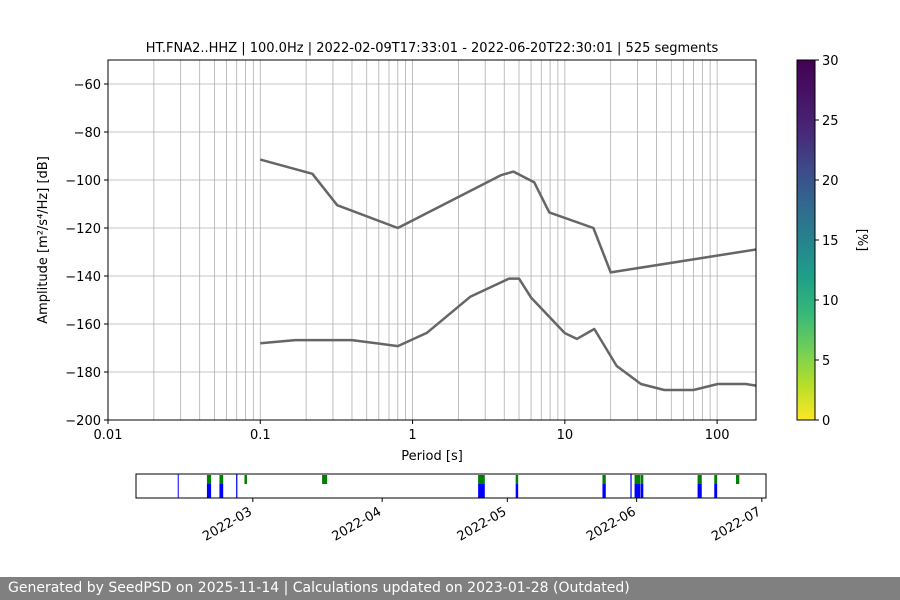  I want to click on y-tick-label: −200, so click(83, 421).